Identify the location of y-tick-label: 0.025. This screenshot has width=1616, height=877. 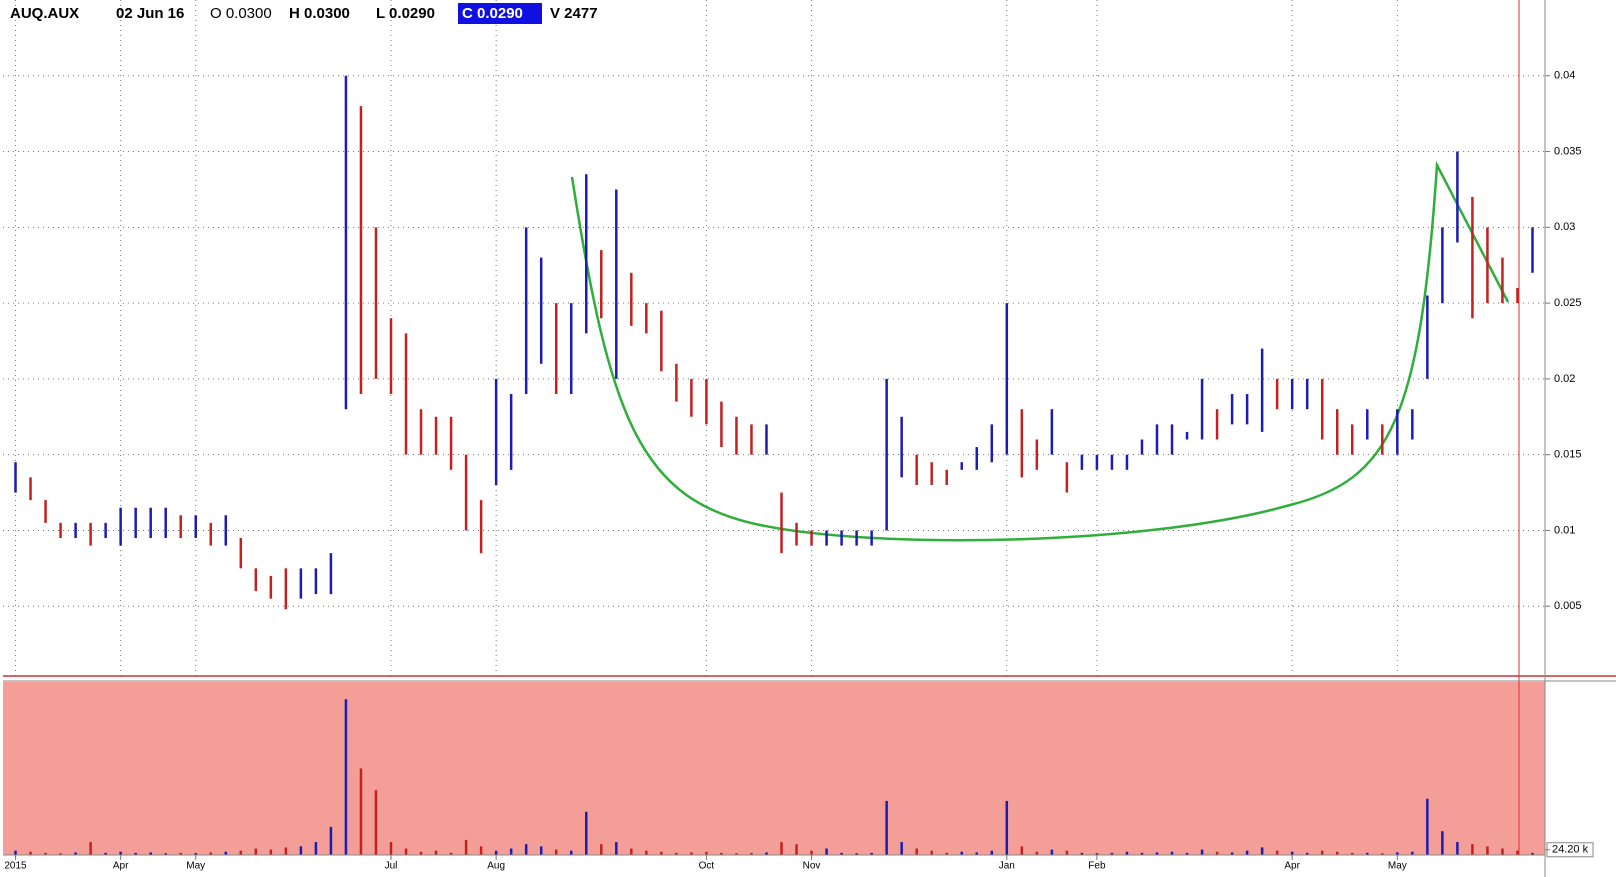
(1568, 303).